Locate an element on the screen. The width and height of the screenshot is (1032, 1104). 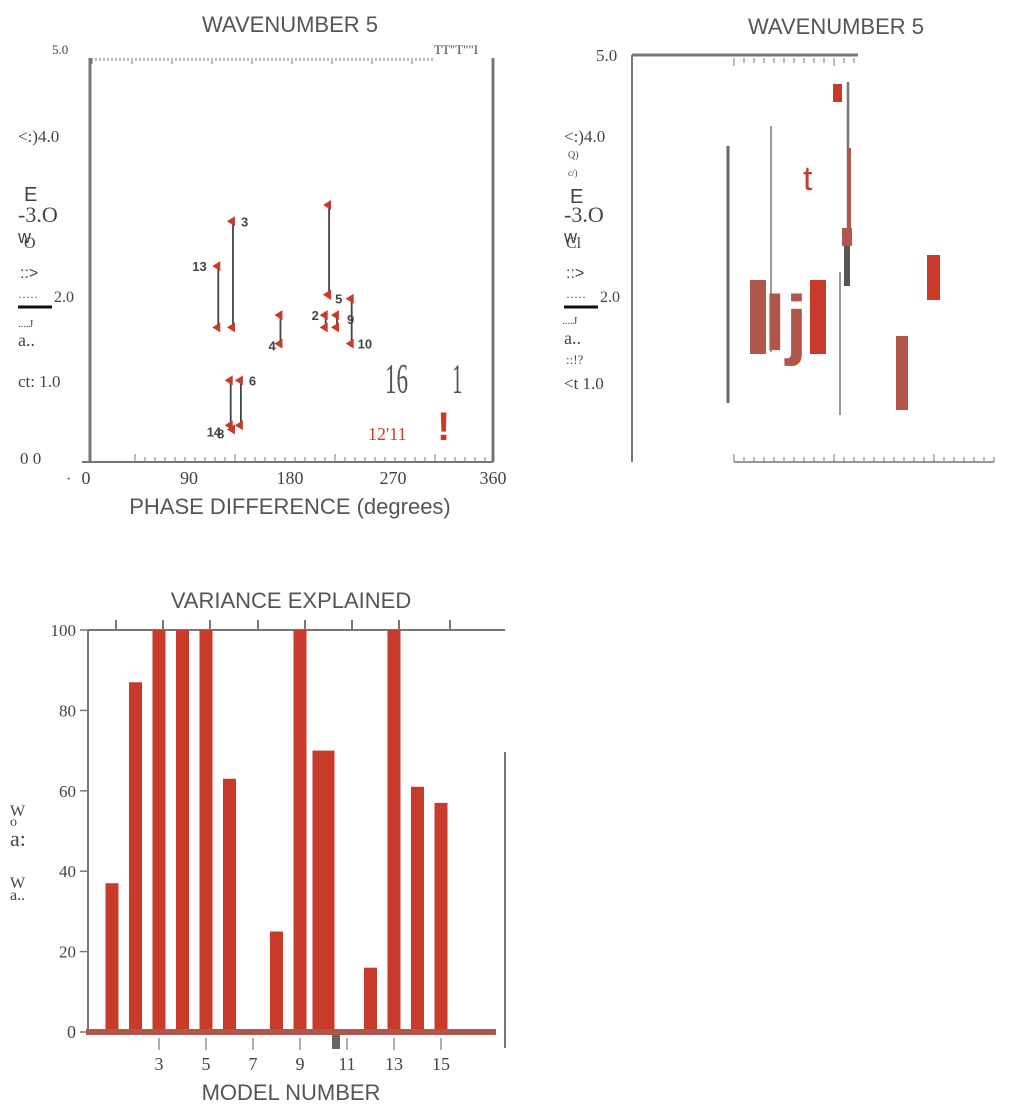
point-9-label: 9 is located at coordinates (350, 319).